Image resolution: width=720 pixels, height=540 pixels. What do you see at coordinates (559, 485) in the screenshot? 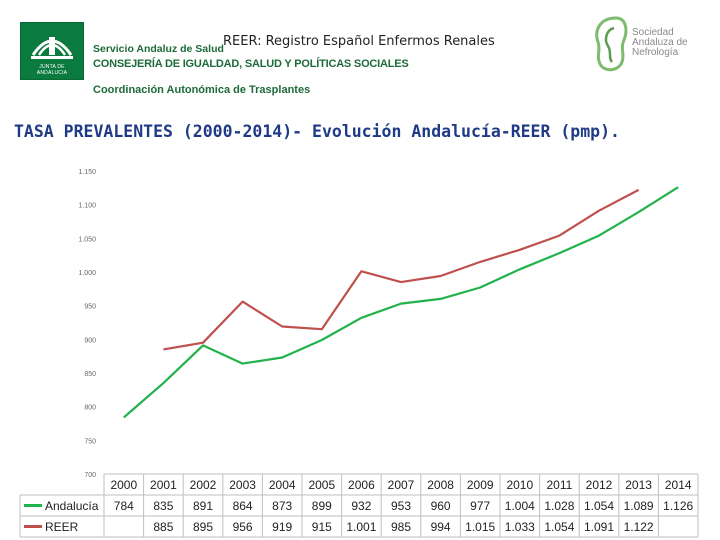
I see `x-tick-label: 2011` at bounding box center [559, 485].